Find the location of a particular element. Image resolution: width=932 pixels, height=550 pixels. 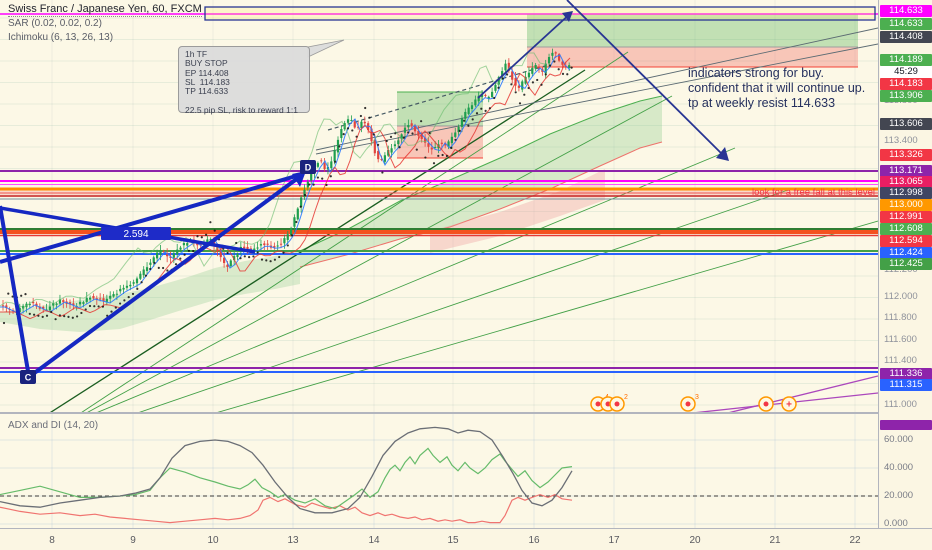

svg-text: D is located at coordinates (308, 168).